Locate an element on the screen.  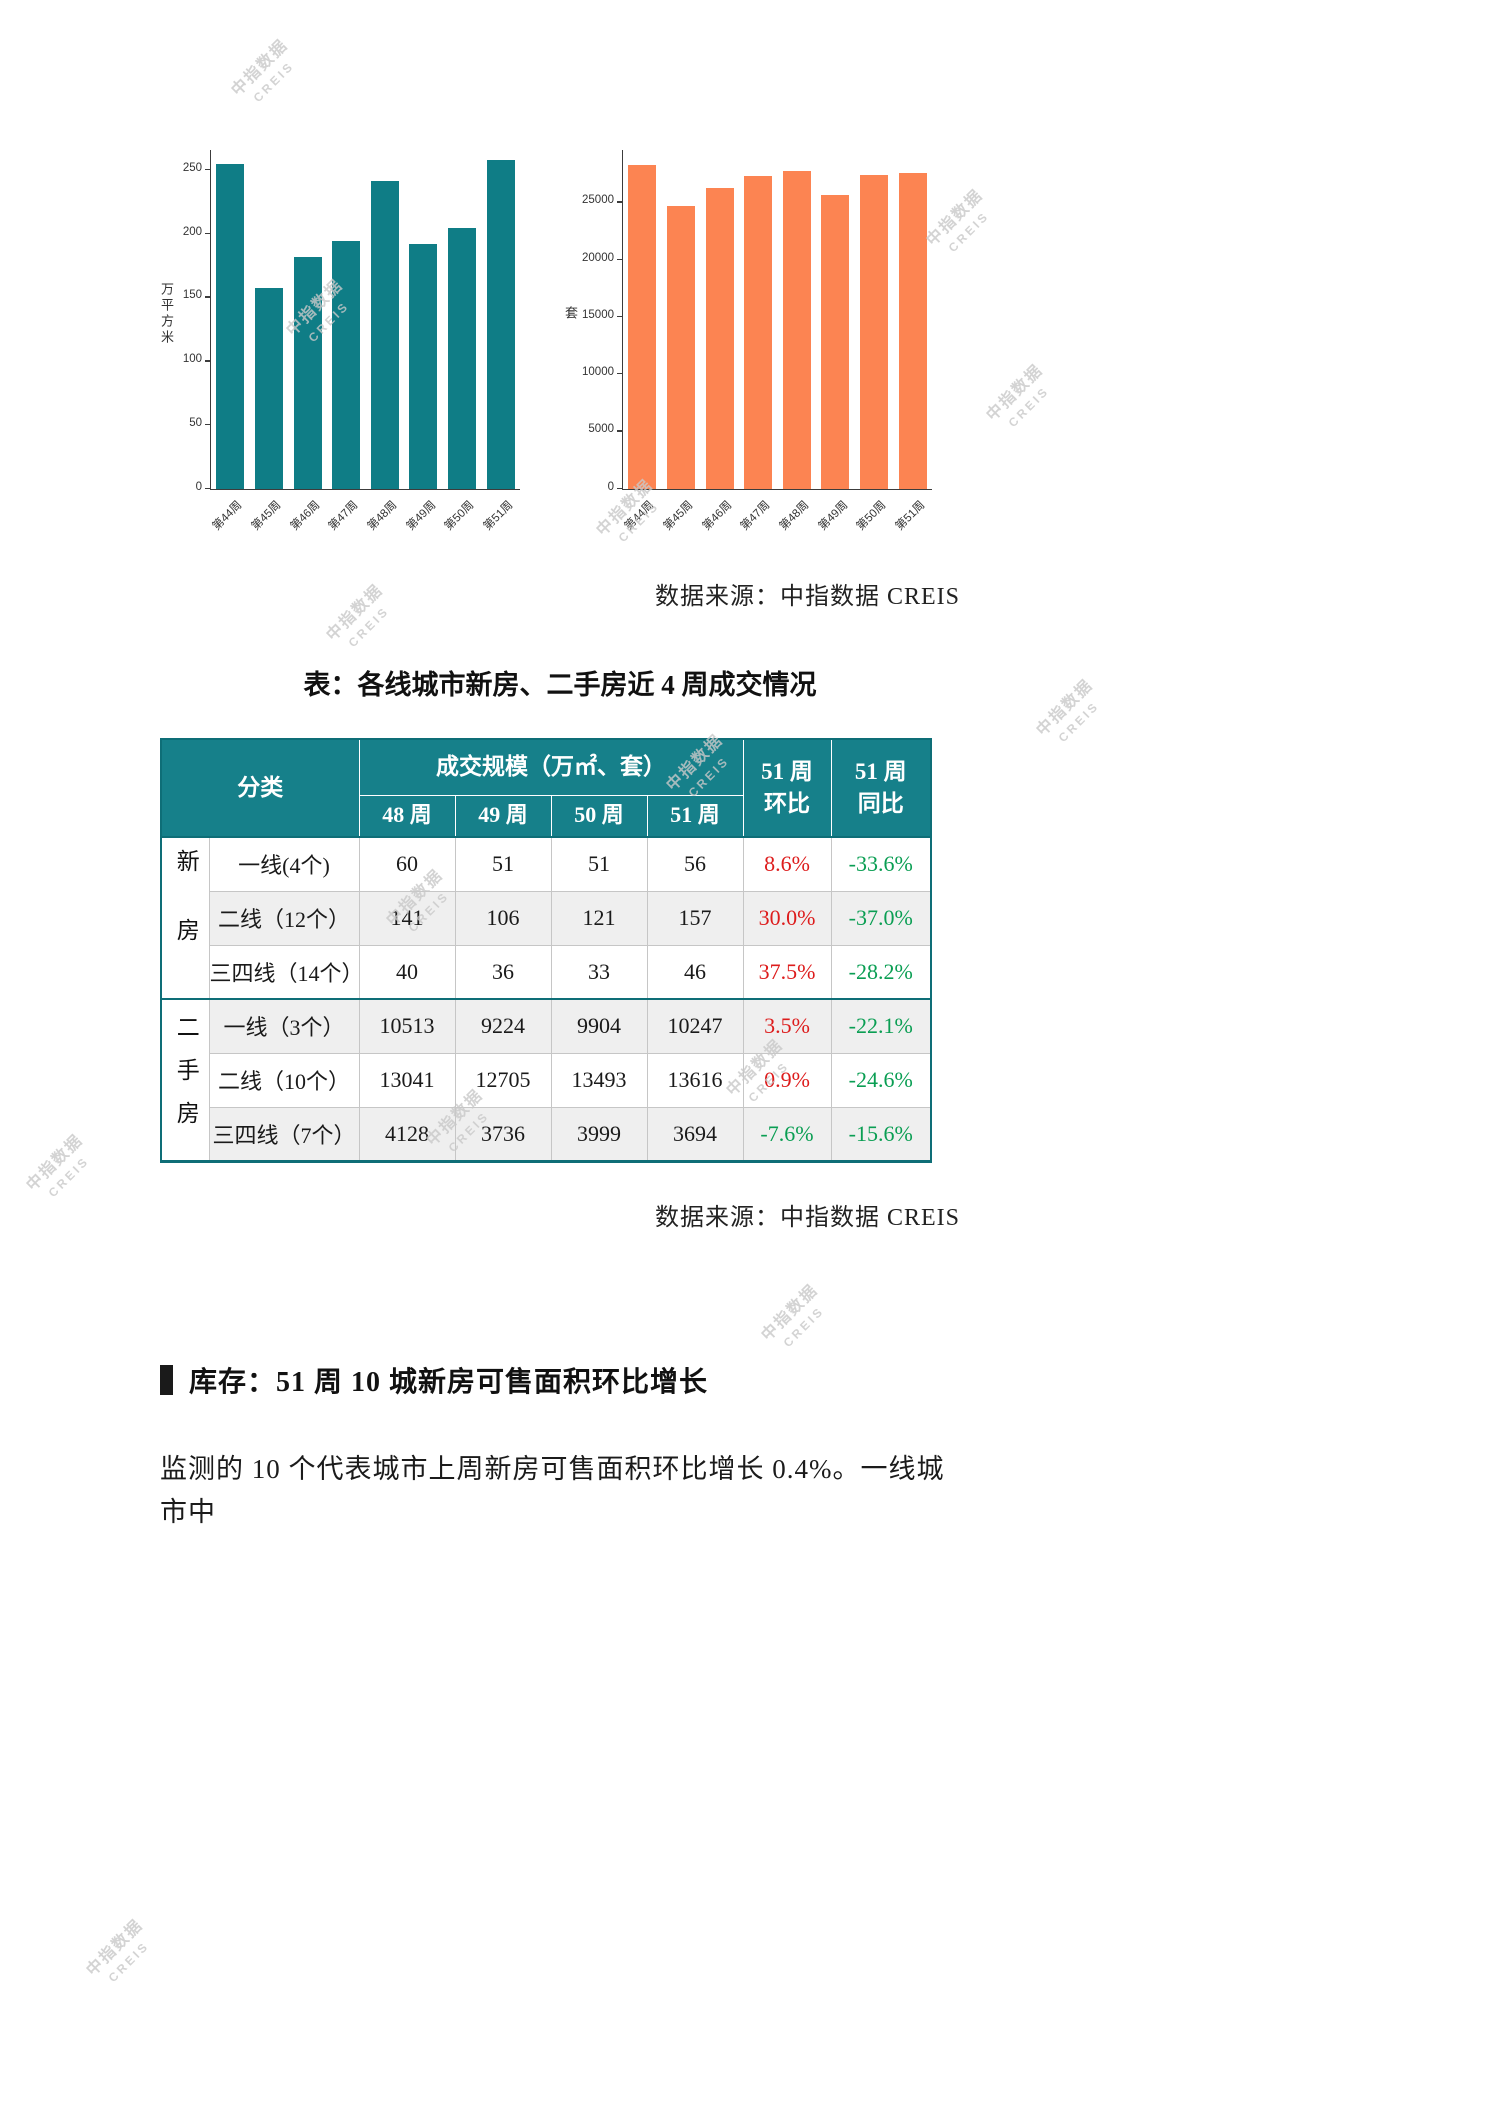
y-tick-label: 0 is located at coordinates (198, 486).